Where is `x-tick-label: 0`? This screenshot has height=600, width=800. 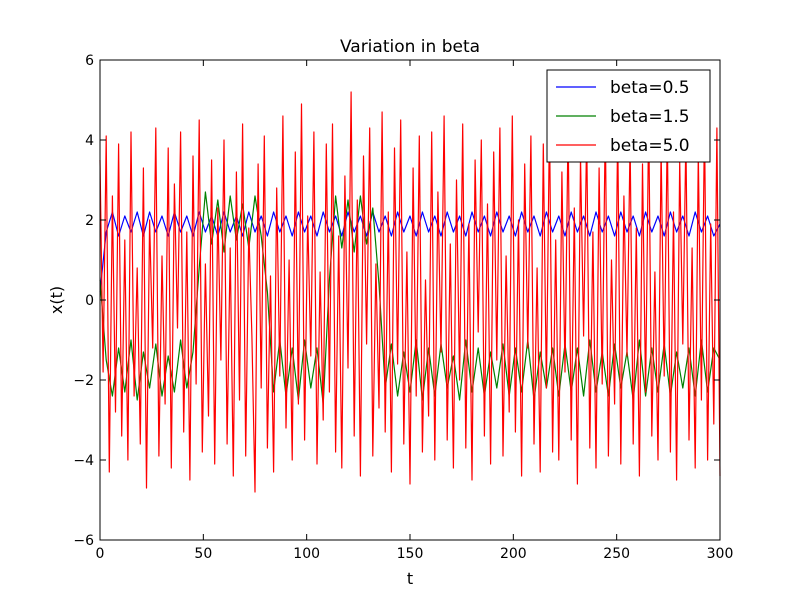 x-tick-label: 0 is located at coordinates (100, 554).